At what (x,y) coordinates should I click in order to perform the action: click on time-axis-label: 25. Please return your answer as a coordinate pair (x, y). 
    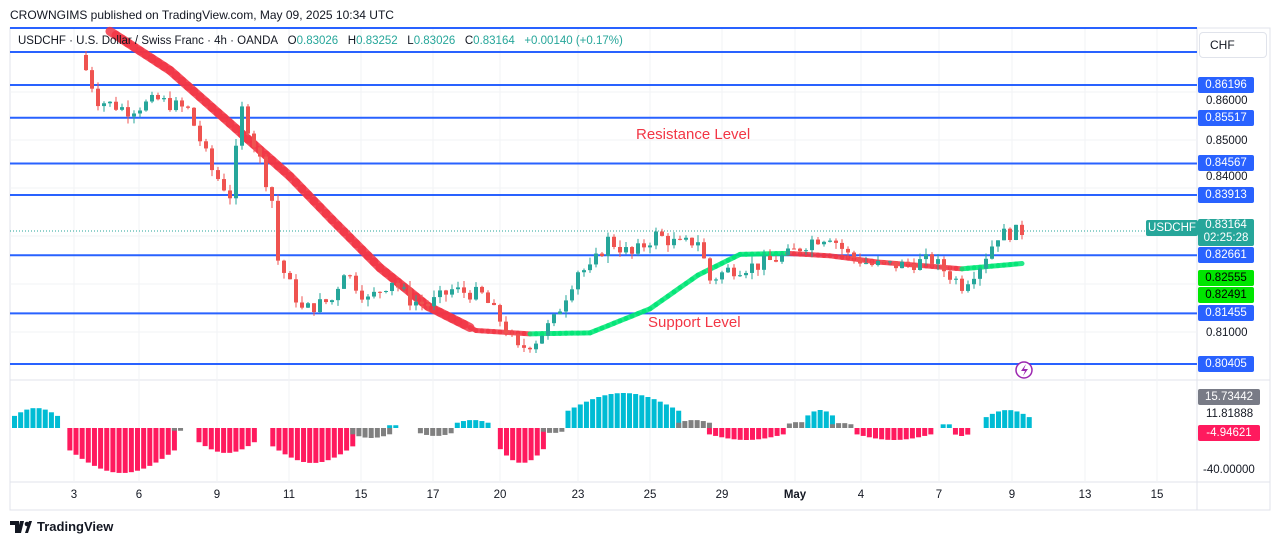
    Looking at the image, I should click on (650, 495).